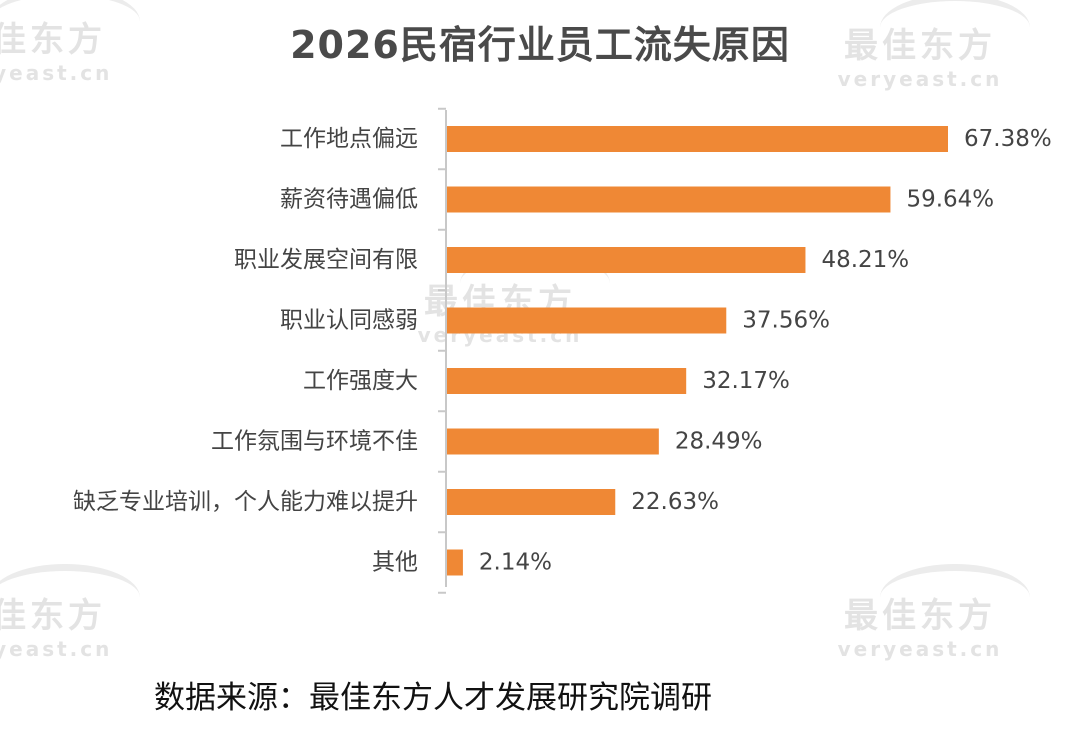  What do you see at coordinates (950, 200) in the screenshot?
I see `data-label: 59.64%` at bounding box center [950, 200].